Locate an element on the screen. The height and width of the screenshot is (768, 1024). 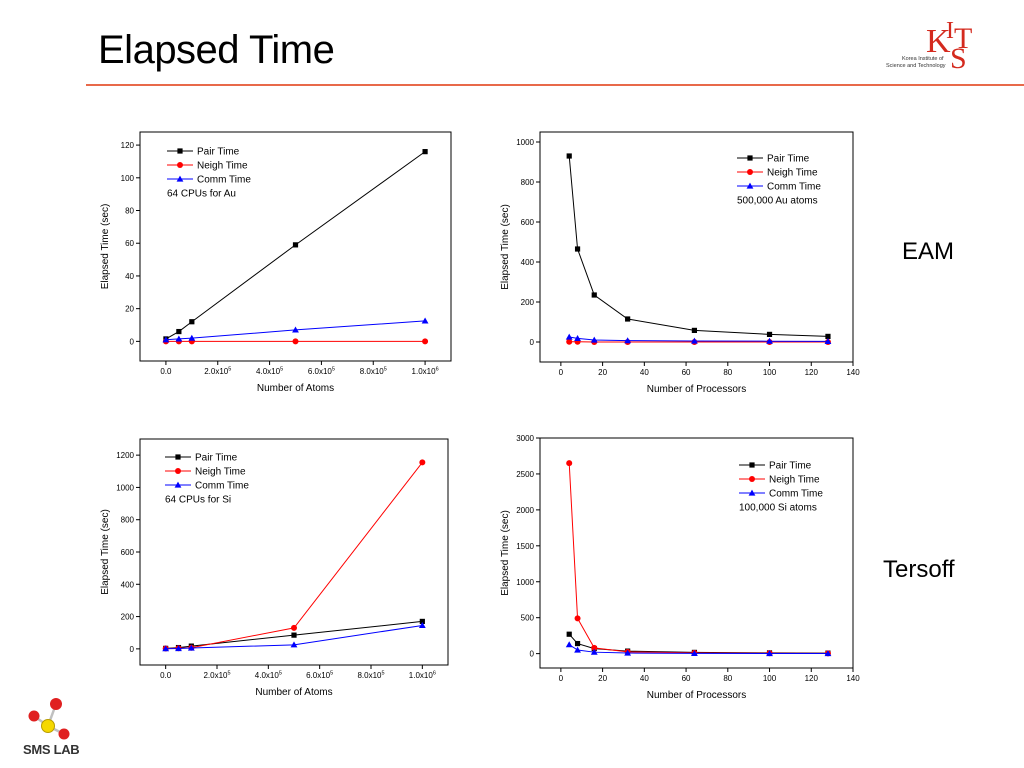
chart-1-ytick-label: 20 is located at coordinates (129, 309).